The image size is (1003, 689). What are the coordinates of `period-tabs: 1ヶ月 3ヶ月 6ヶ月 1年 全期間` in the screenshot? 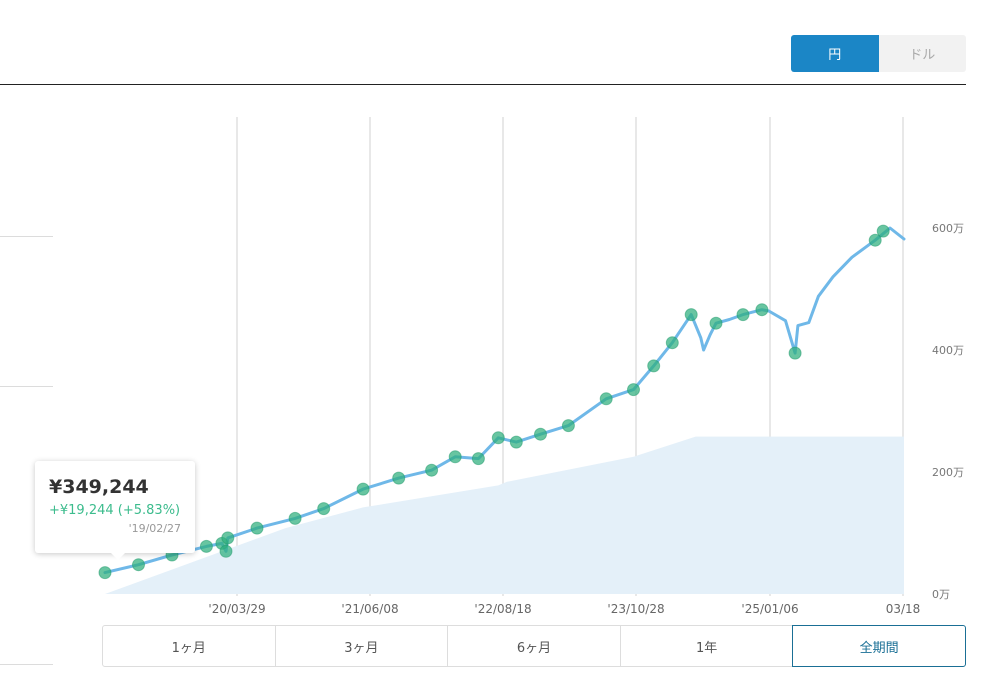 It's located at (534, 646).